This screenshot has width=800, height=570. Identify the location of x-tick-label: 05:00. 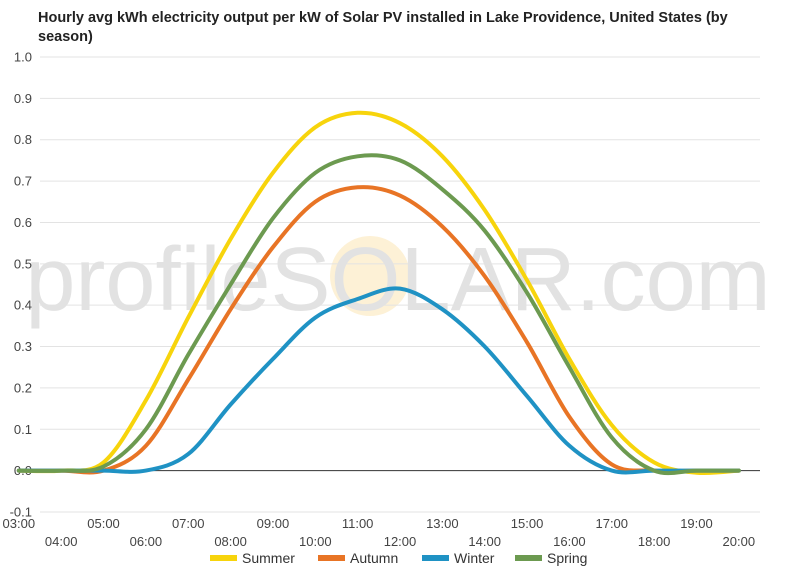
(103, 523).